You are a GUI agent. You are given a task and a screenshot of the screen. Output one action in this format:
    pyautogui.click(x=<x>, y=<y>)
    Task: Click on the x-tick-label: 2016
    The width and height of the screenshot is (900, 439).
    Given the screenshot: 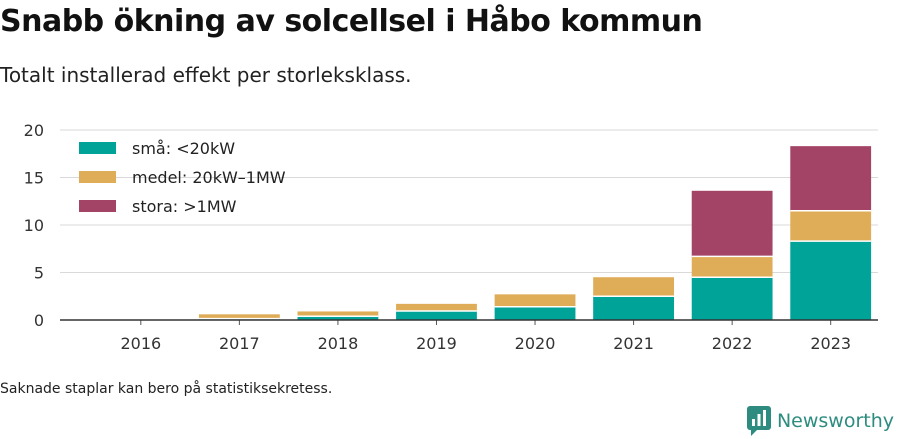 What is the action you would take?
    pyautogui.click(x=140, y=343)
    